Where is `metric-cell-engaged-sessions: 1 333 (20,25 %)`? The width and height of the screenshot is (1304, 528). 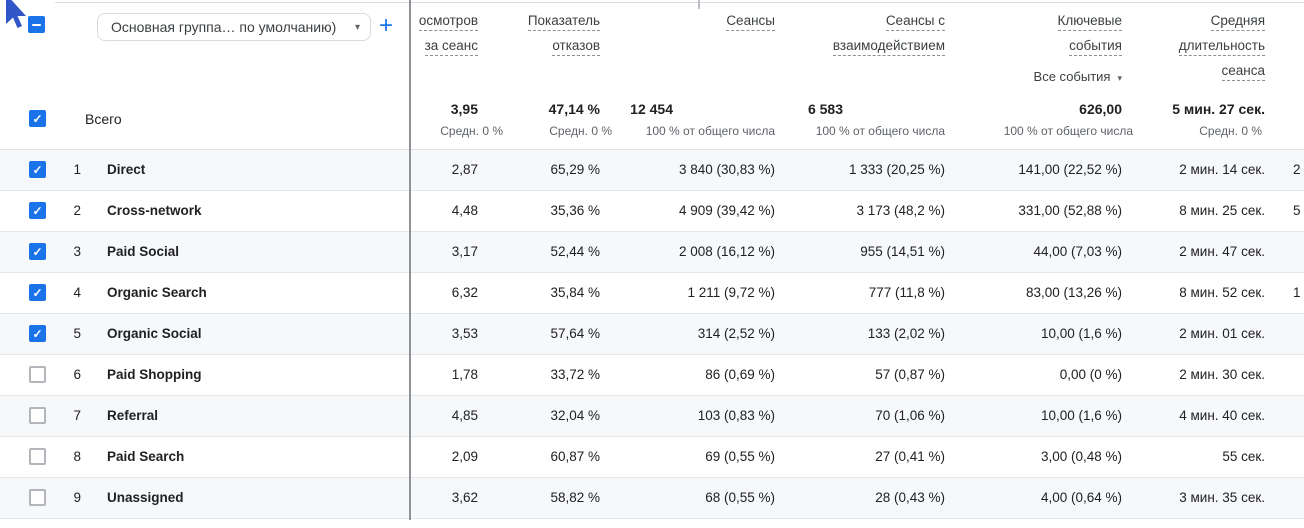 metric-cell-engaged-sessions: 1 333 (20,25 %) is located at coordinates (896, 169).